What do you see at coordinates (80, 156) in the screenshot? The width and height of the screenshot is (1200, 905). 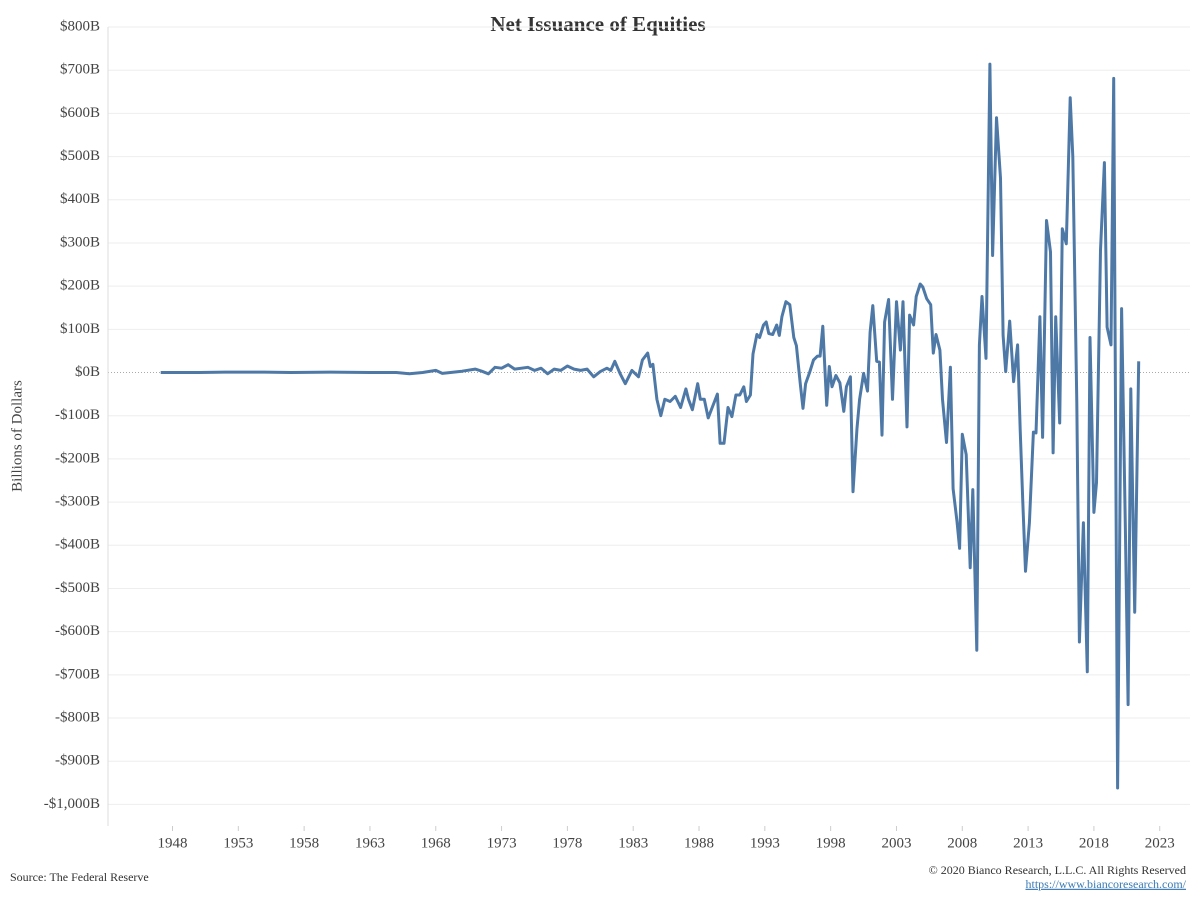 I see `y-tick-label: $500B` at bounding box center [80, 156].